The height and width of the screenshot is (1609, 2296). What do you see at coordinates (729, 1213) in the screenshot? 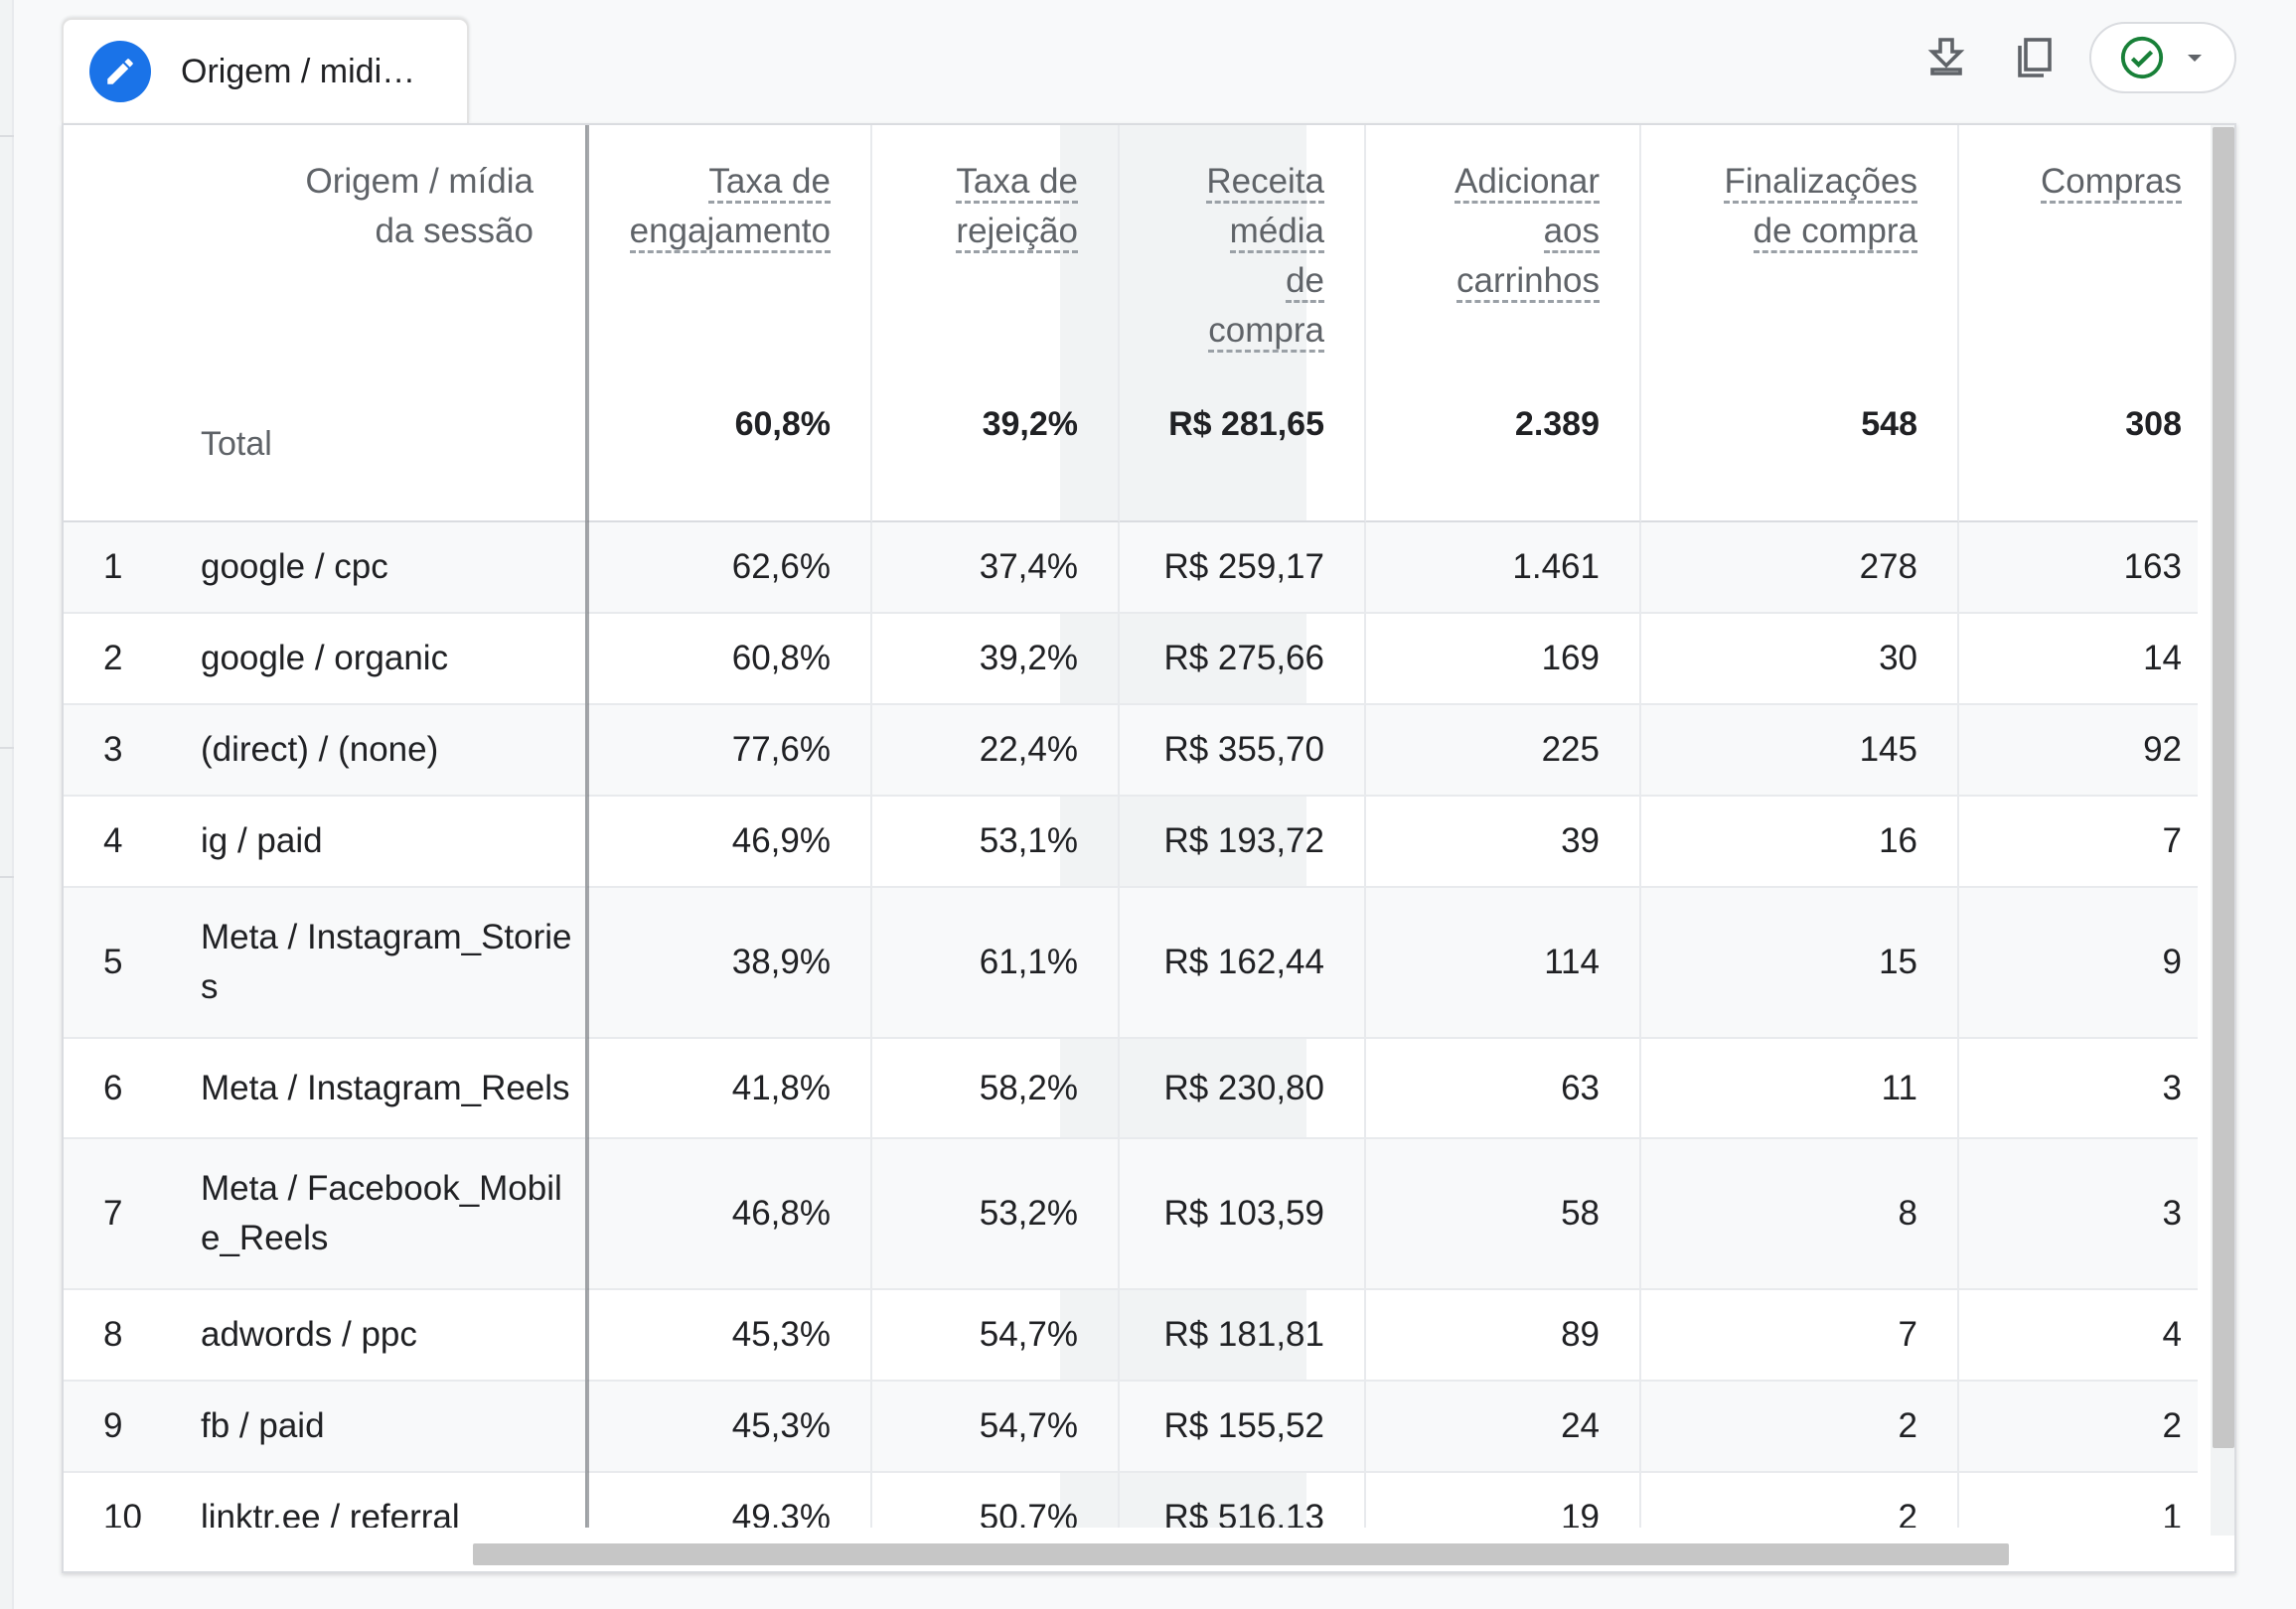
I see `metric-cell: 46,8%` at bounding box center [729, 1213].